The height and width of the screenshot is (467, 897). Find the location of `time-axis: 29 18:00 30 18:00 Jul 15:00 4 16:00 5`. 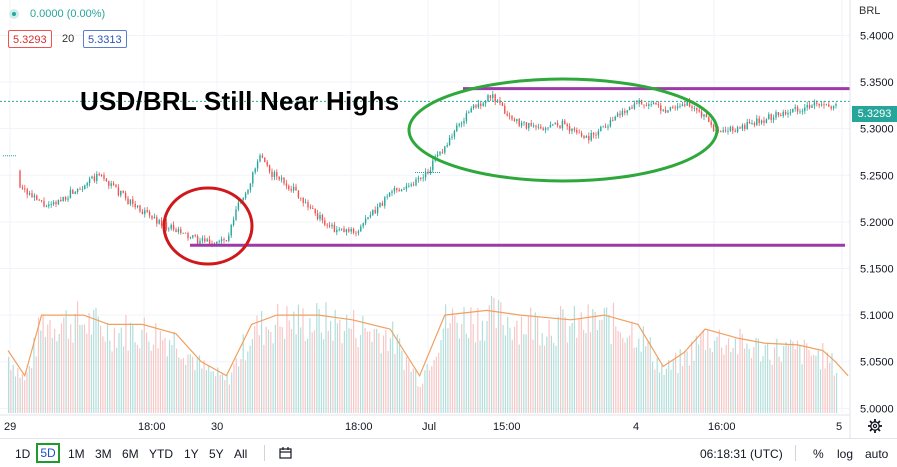

time-axis: 29 18:00 30 18:00 Jul 15:00 4 16:00 5 is located at coordinates (425, 423).